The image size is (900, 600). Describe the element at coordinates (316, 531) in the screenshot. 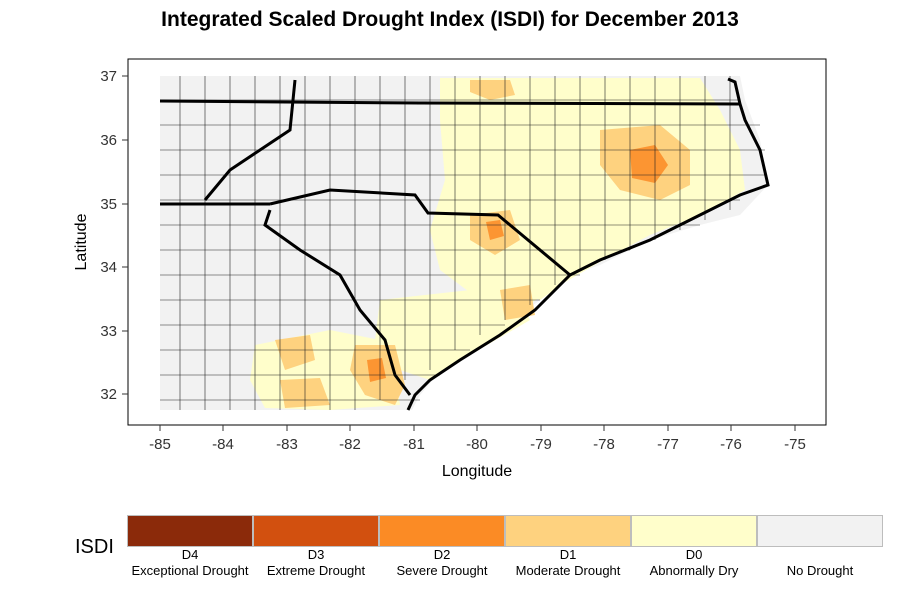

I see `legend-swatch-d3` at that location.